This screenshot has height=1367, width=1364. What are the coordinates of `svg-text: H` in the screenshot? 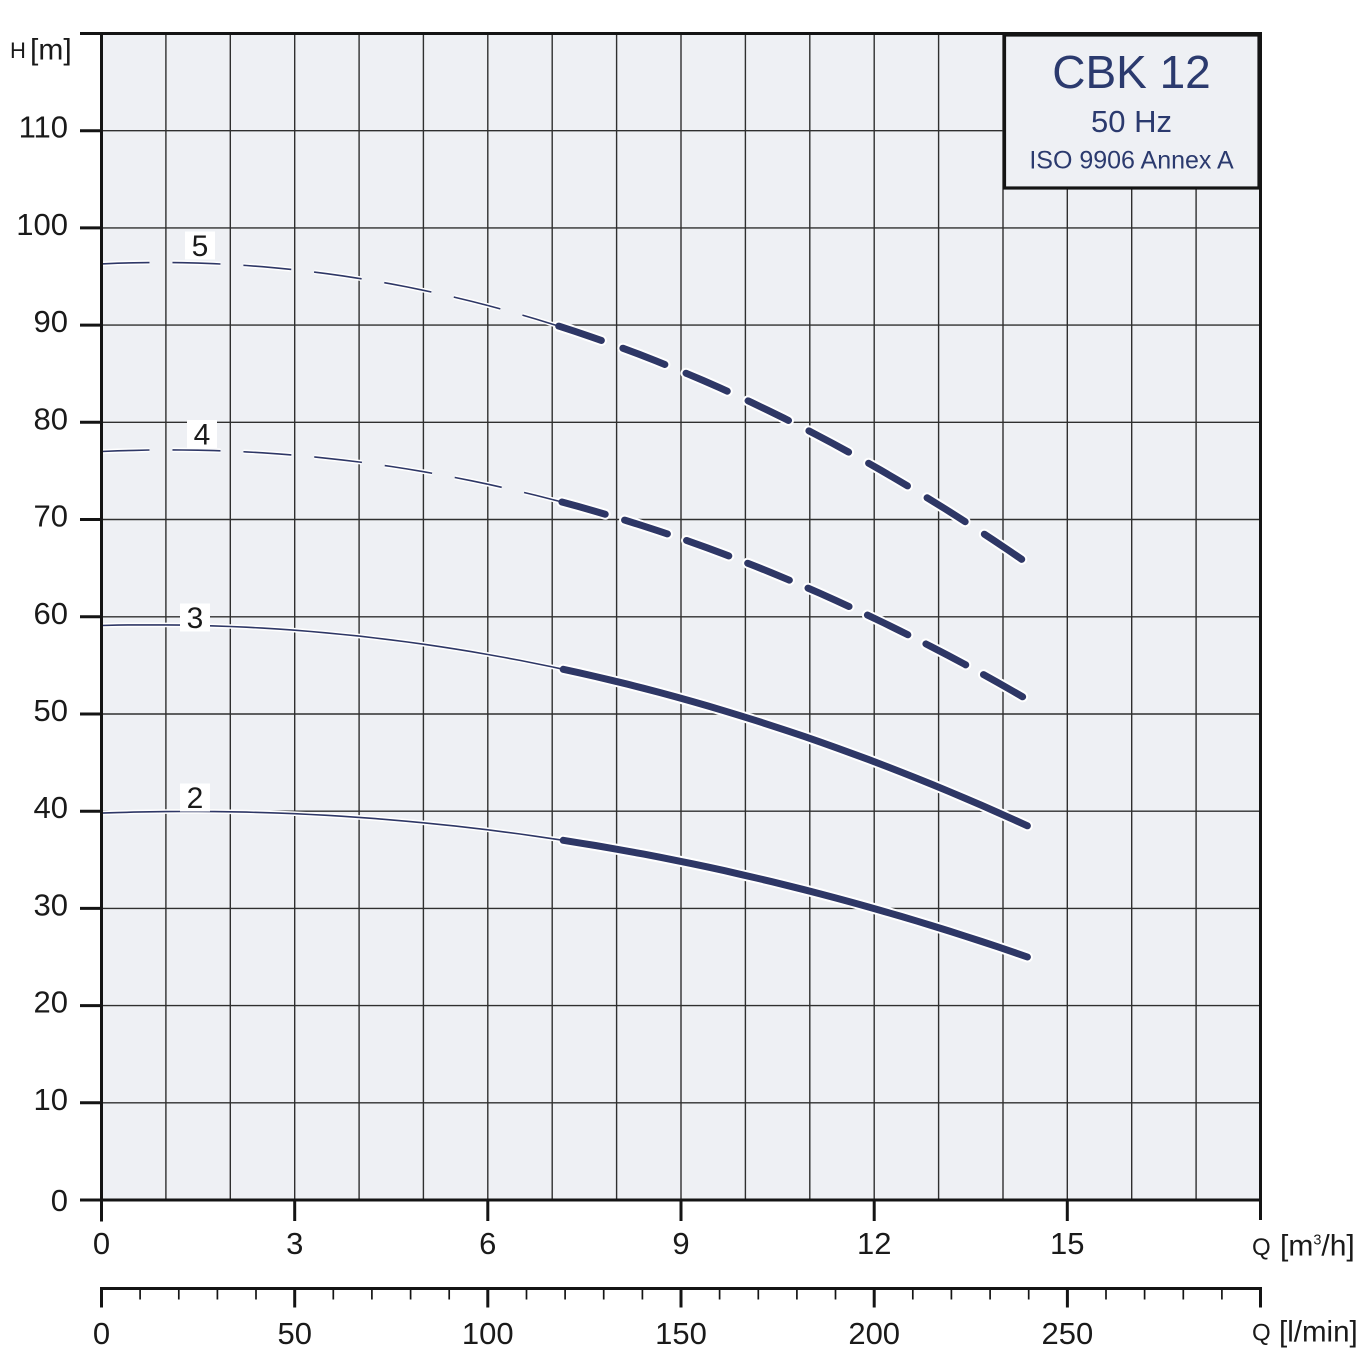 It's located at (18, 50).